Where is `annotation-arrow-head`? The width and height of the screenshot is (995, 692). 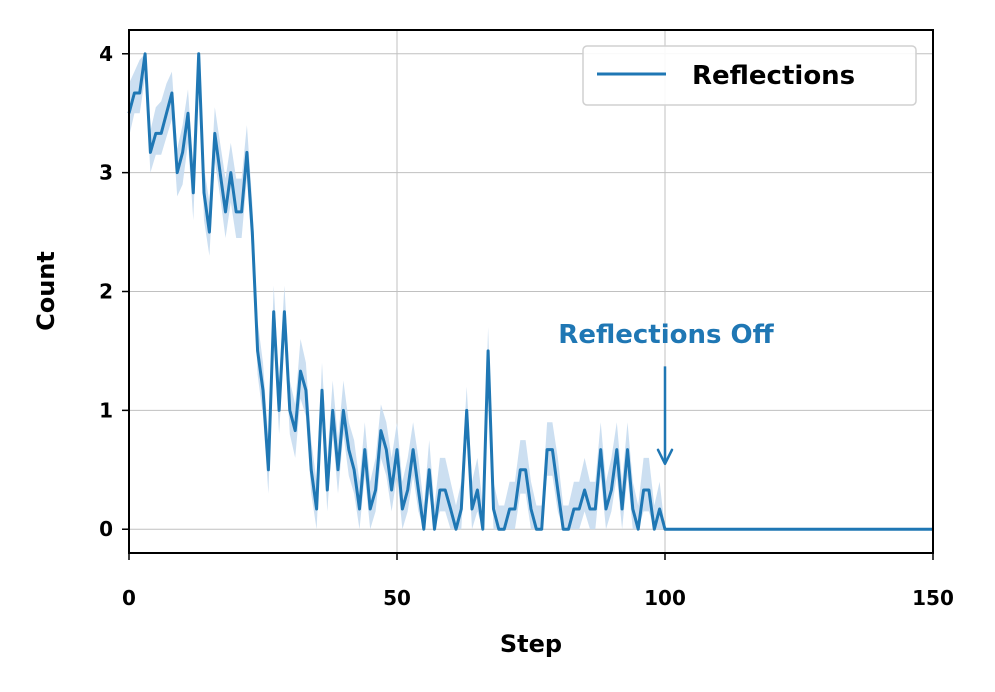
annotation-arrow-head is located at coordinates (665, 457).